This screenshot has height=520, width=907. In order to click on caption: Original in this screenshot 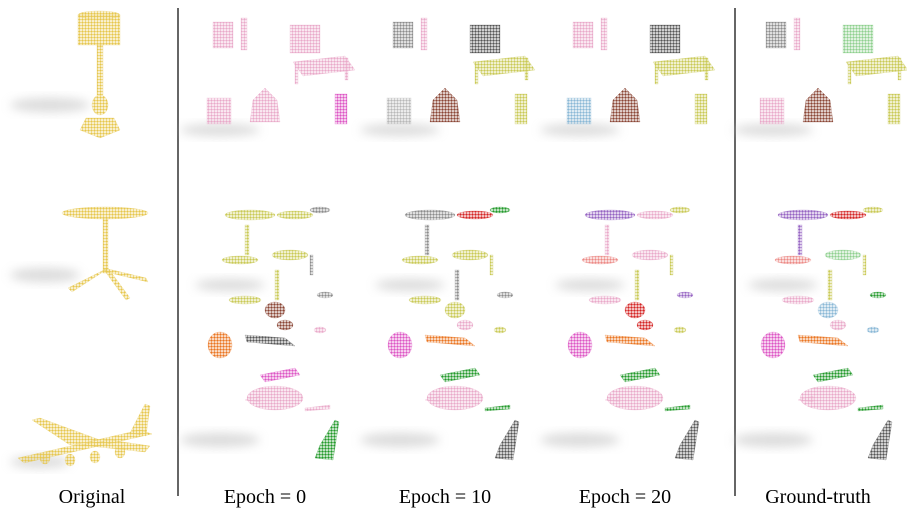, I will do `click(92, 497)`.